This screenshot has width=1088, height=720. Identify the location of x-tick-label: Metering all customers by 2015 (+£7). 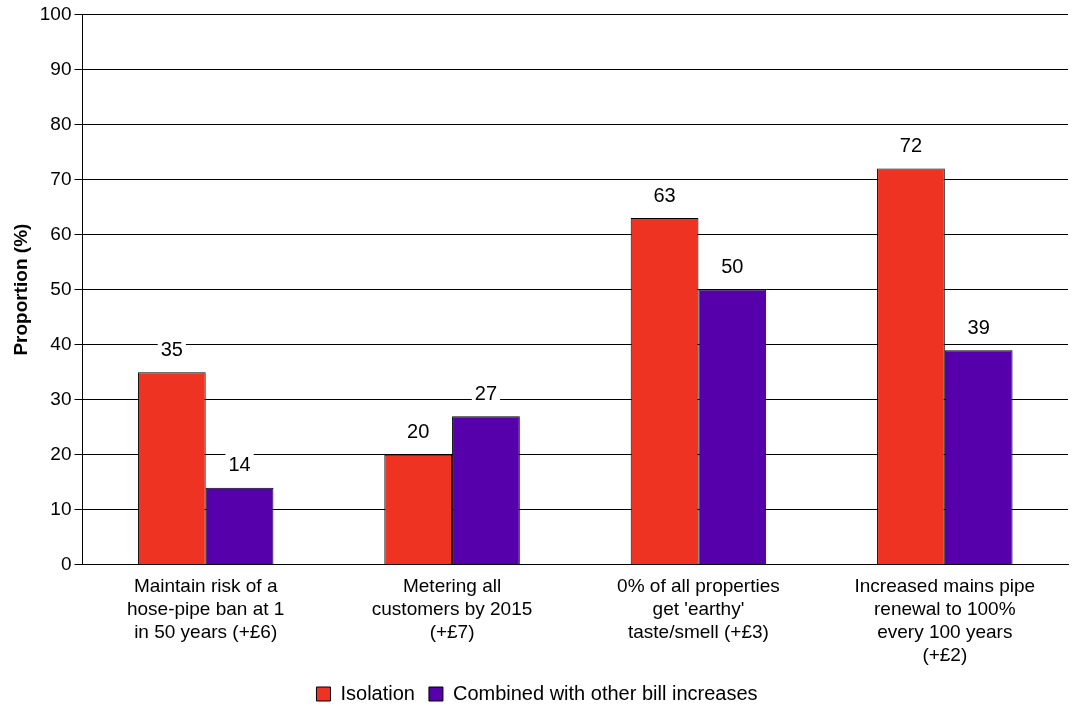
(452, 609).